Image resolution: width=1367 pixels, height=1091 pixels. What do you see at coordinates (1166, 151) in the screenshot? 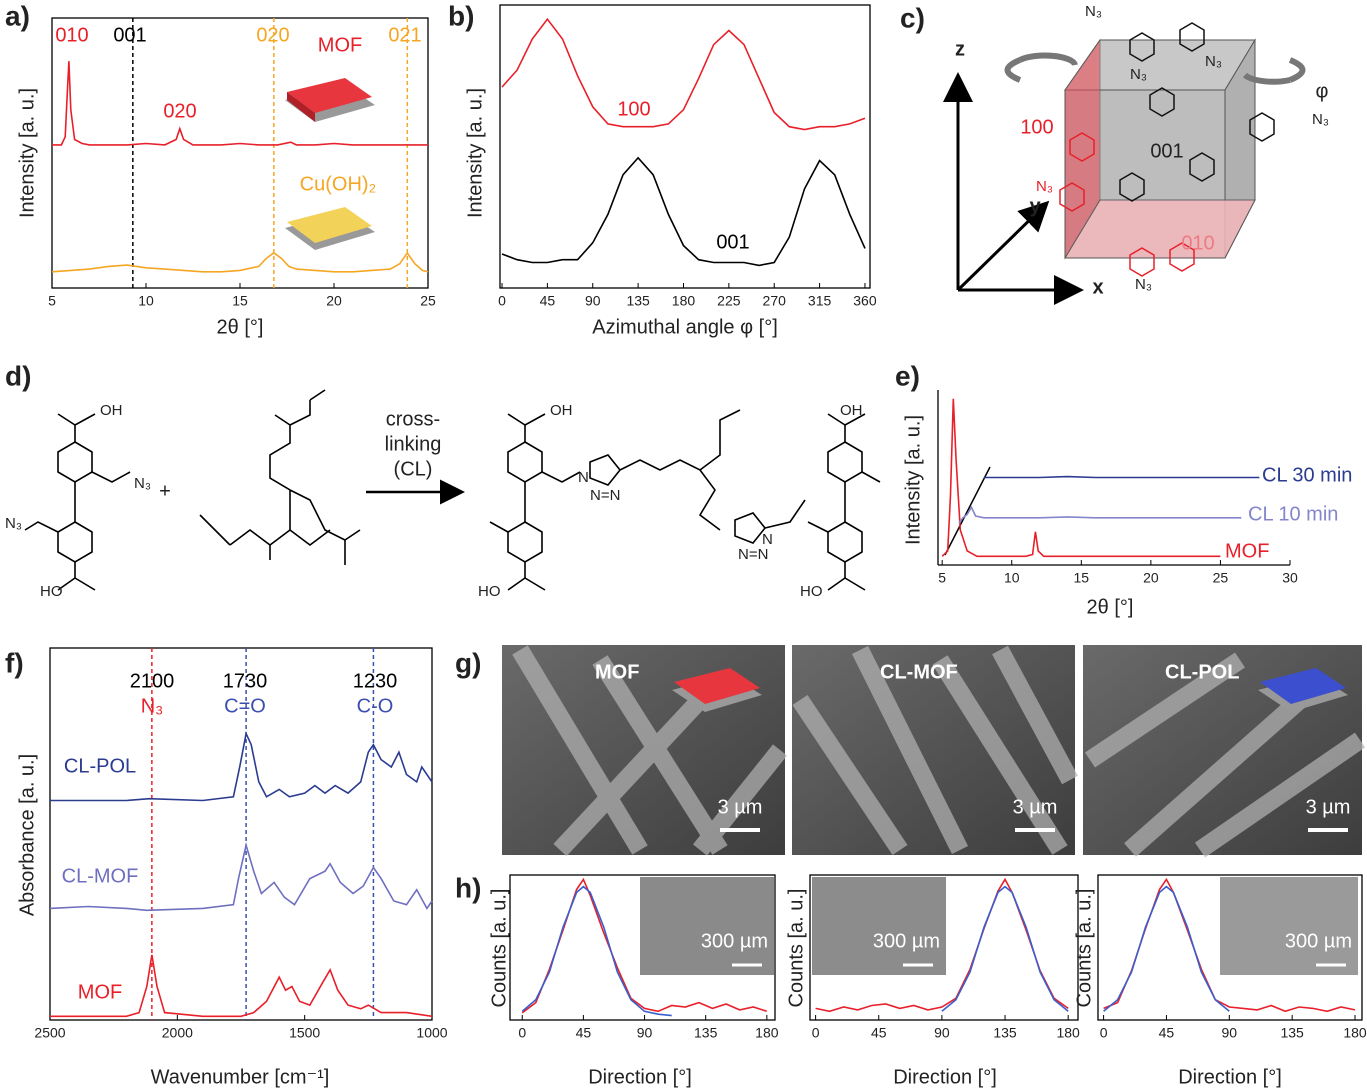
I see `face-label: 001` at bounding box center [1166, 151].